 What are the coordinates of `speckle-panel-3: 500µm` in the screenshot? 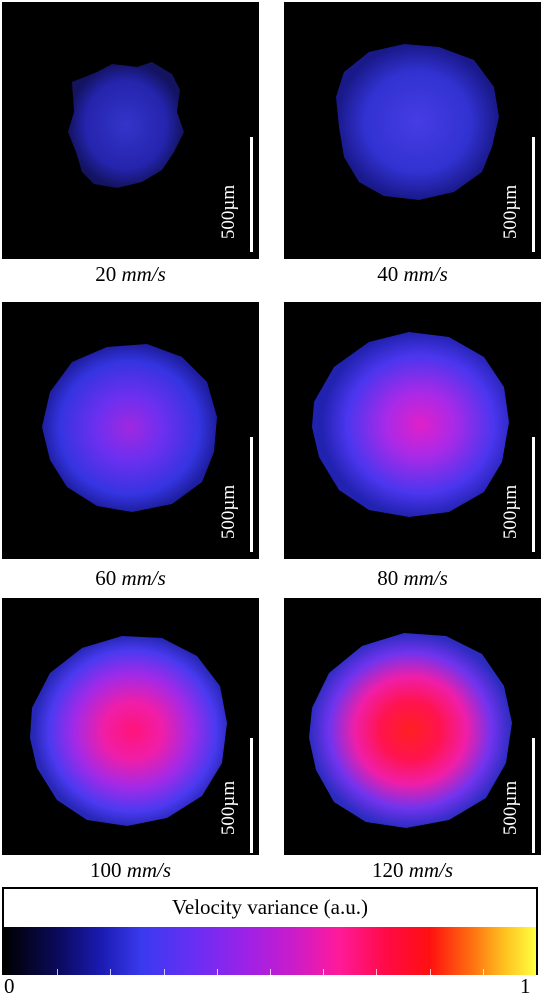 It's located at (130, 430).